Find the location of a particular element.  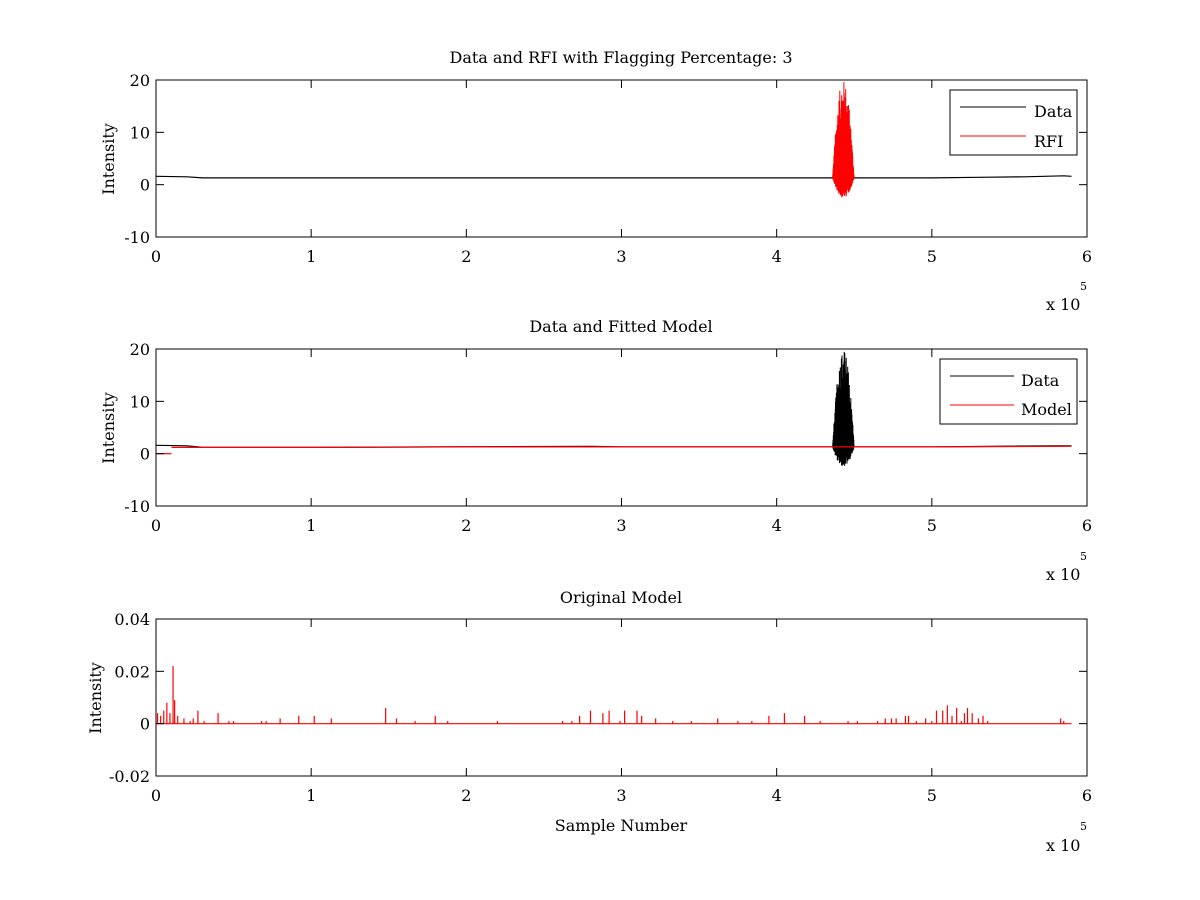

panel-2-x-tick-label: 5 is located at coordinates (932, 525).